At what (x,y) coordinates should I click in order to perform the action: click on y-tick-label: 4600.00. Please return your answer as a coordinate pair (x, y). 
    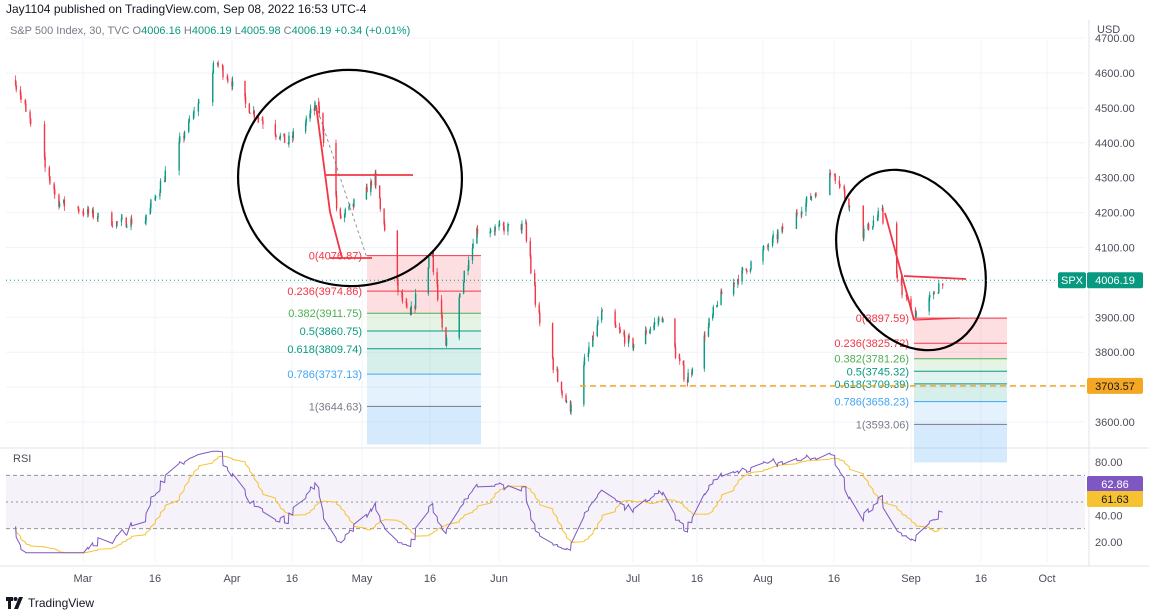
    Looking at the image, I should click on (1115, 74).